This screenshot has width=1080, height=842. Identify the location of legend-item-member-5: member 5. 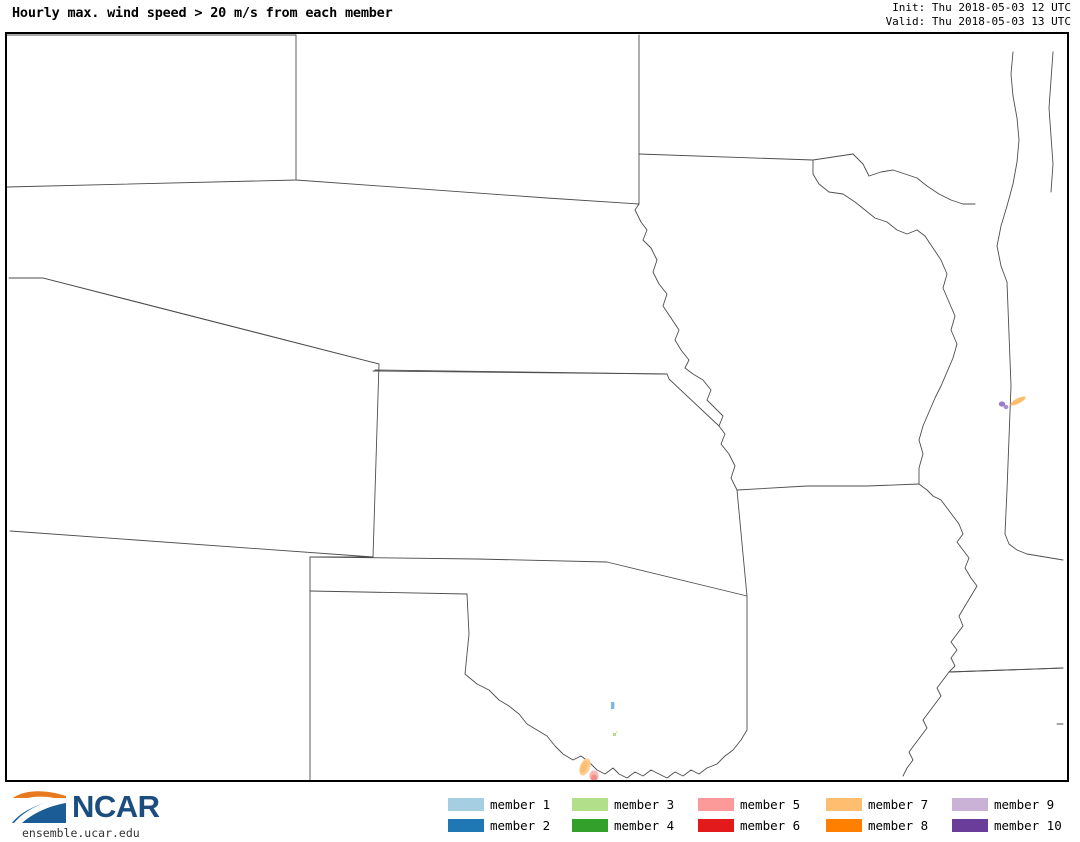
(760, 804).